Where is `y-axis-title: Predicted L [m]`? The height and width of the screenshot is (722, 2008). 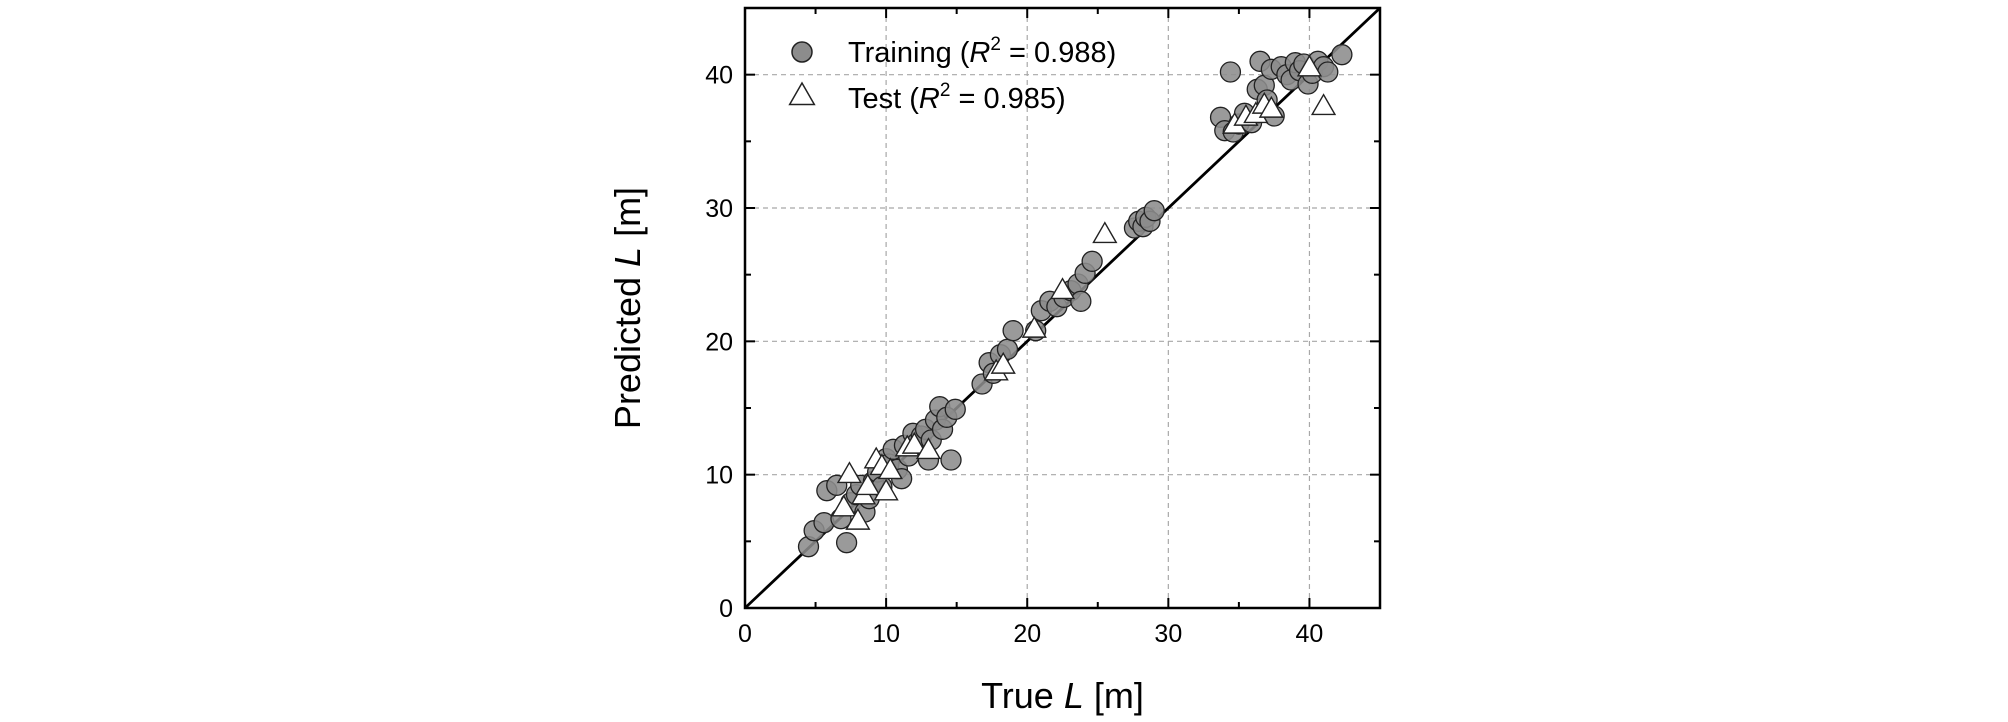
y-axis-title: Predicted L [m] is located at coordinates (627, 308).